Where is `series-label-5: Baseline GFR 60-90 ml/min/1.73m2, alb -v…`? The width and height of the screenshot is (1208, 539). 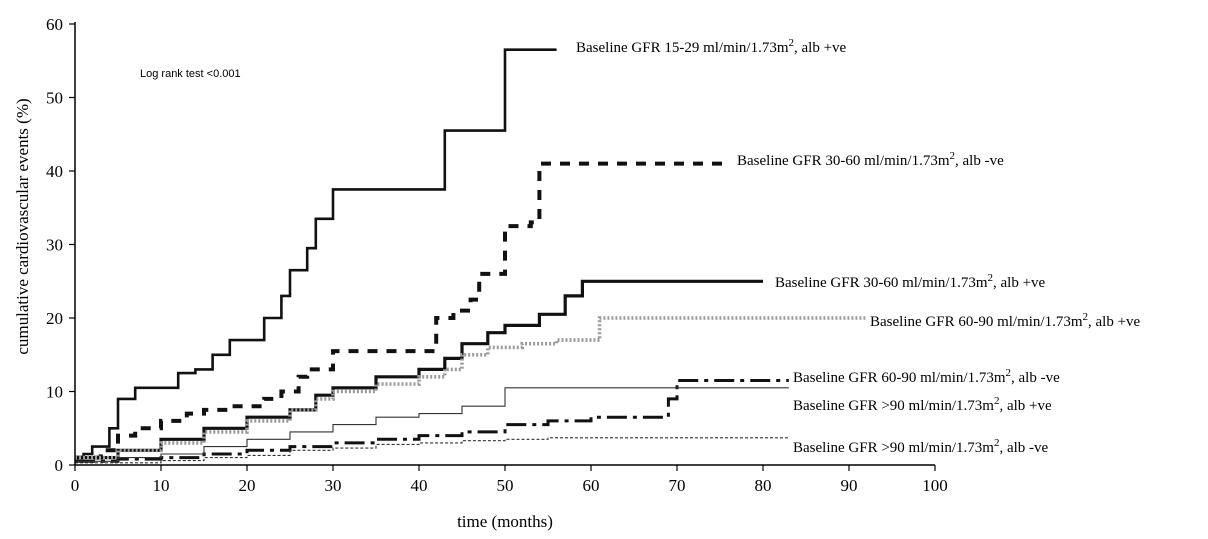 series-label-5: Baseline GFR 60-90 ml/min/1.73m2, alb -v… is located at coordinates (926, 376).